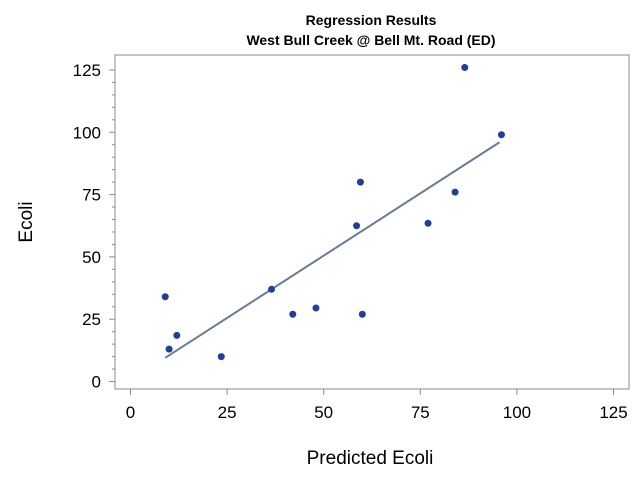 The height and width of the screenshot is (480, 640). I want to click on y-tick-label: 25, so click(91, 319).